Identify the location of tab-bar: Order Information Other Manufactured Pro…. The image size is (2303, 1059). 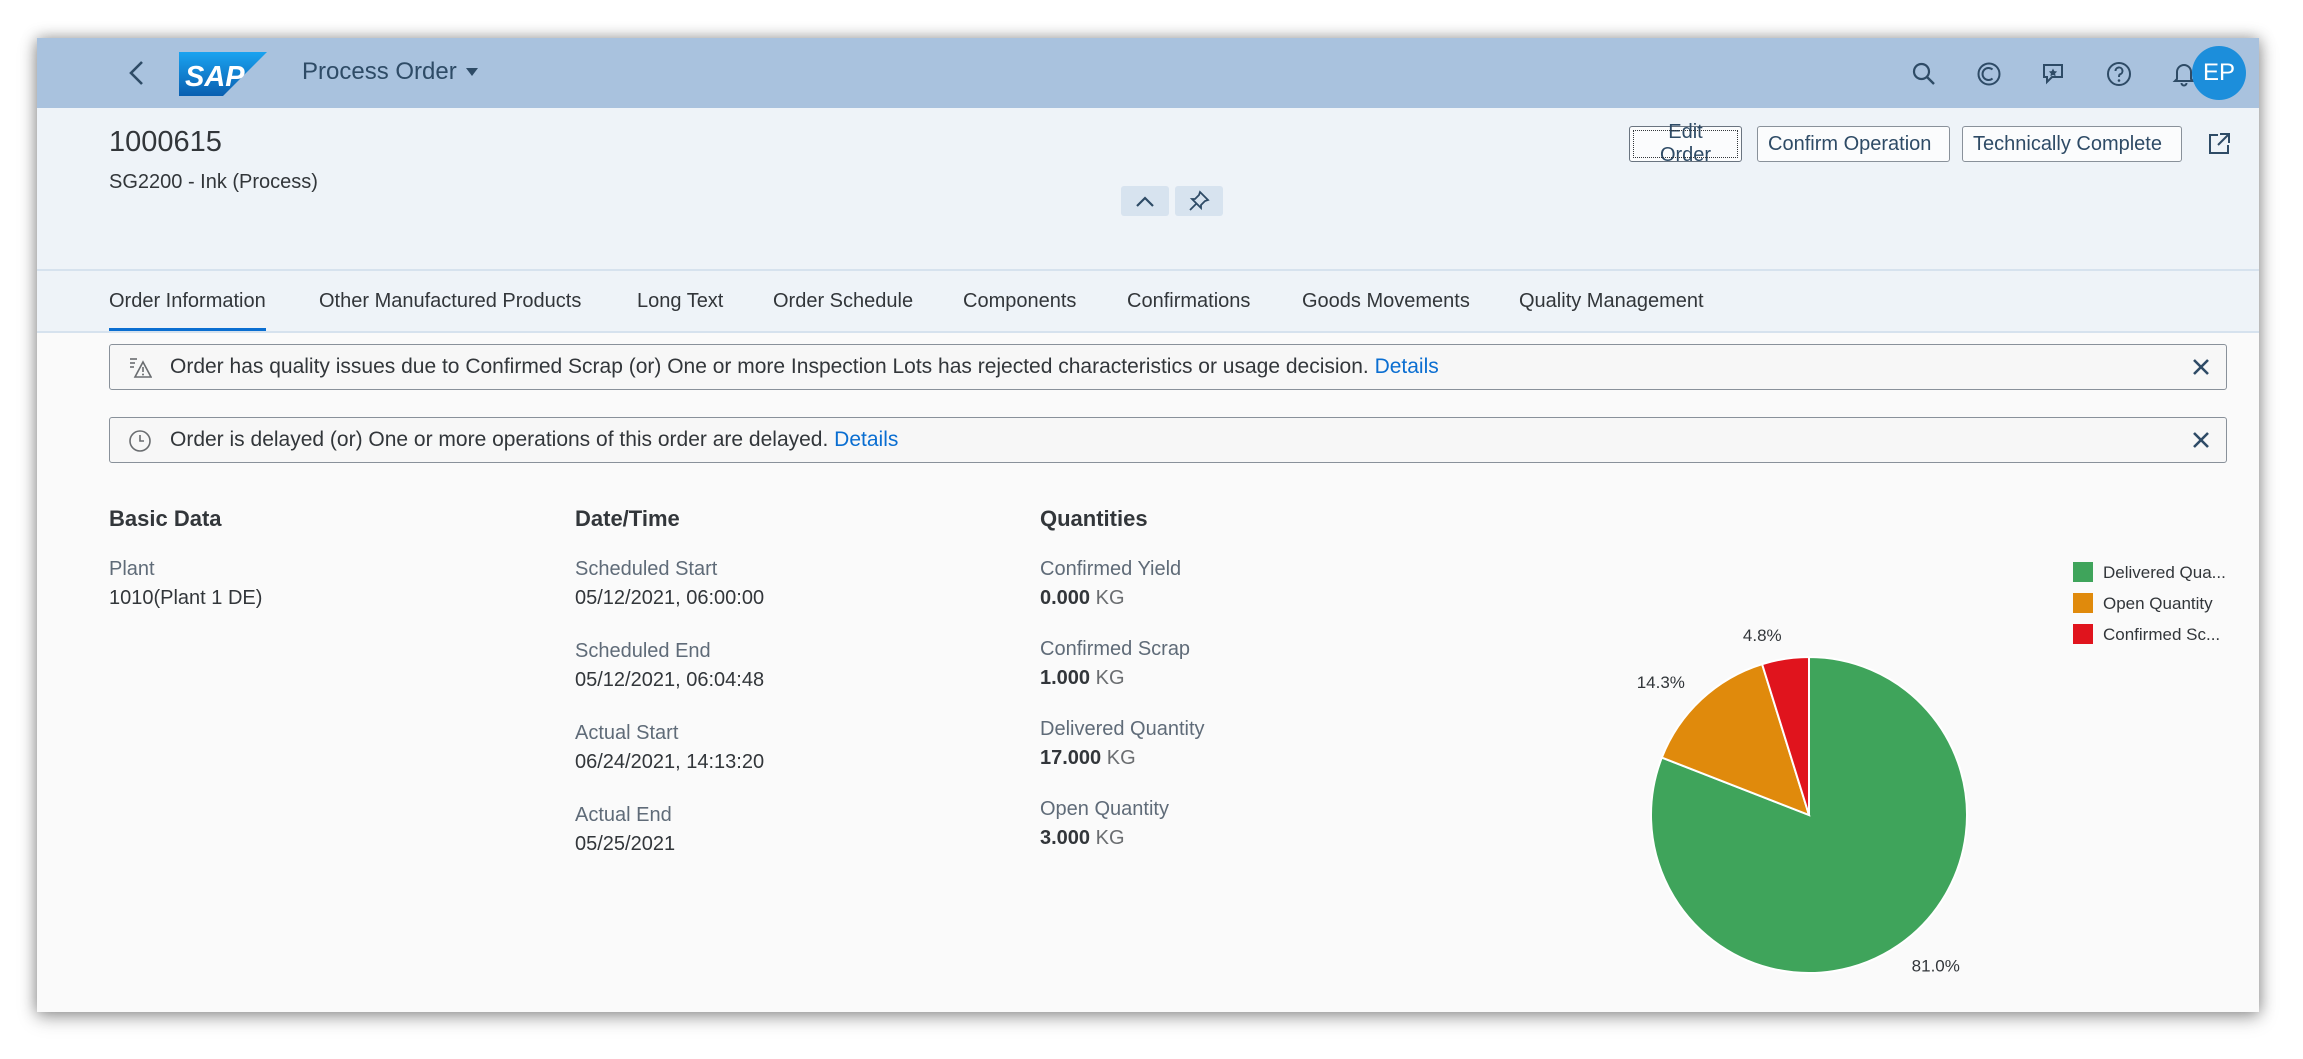
(1148, 302).